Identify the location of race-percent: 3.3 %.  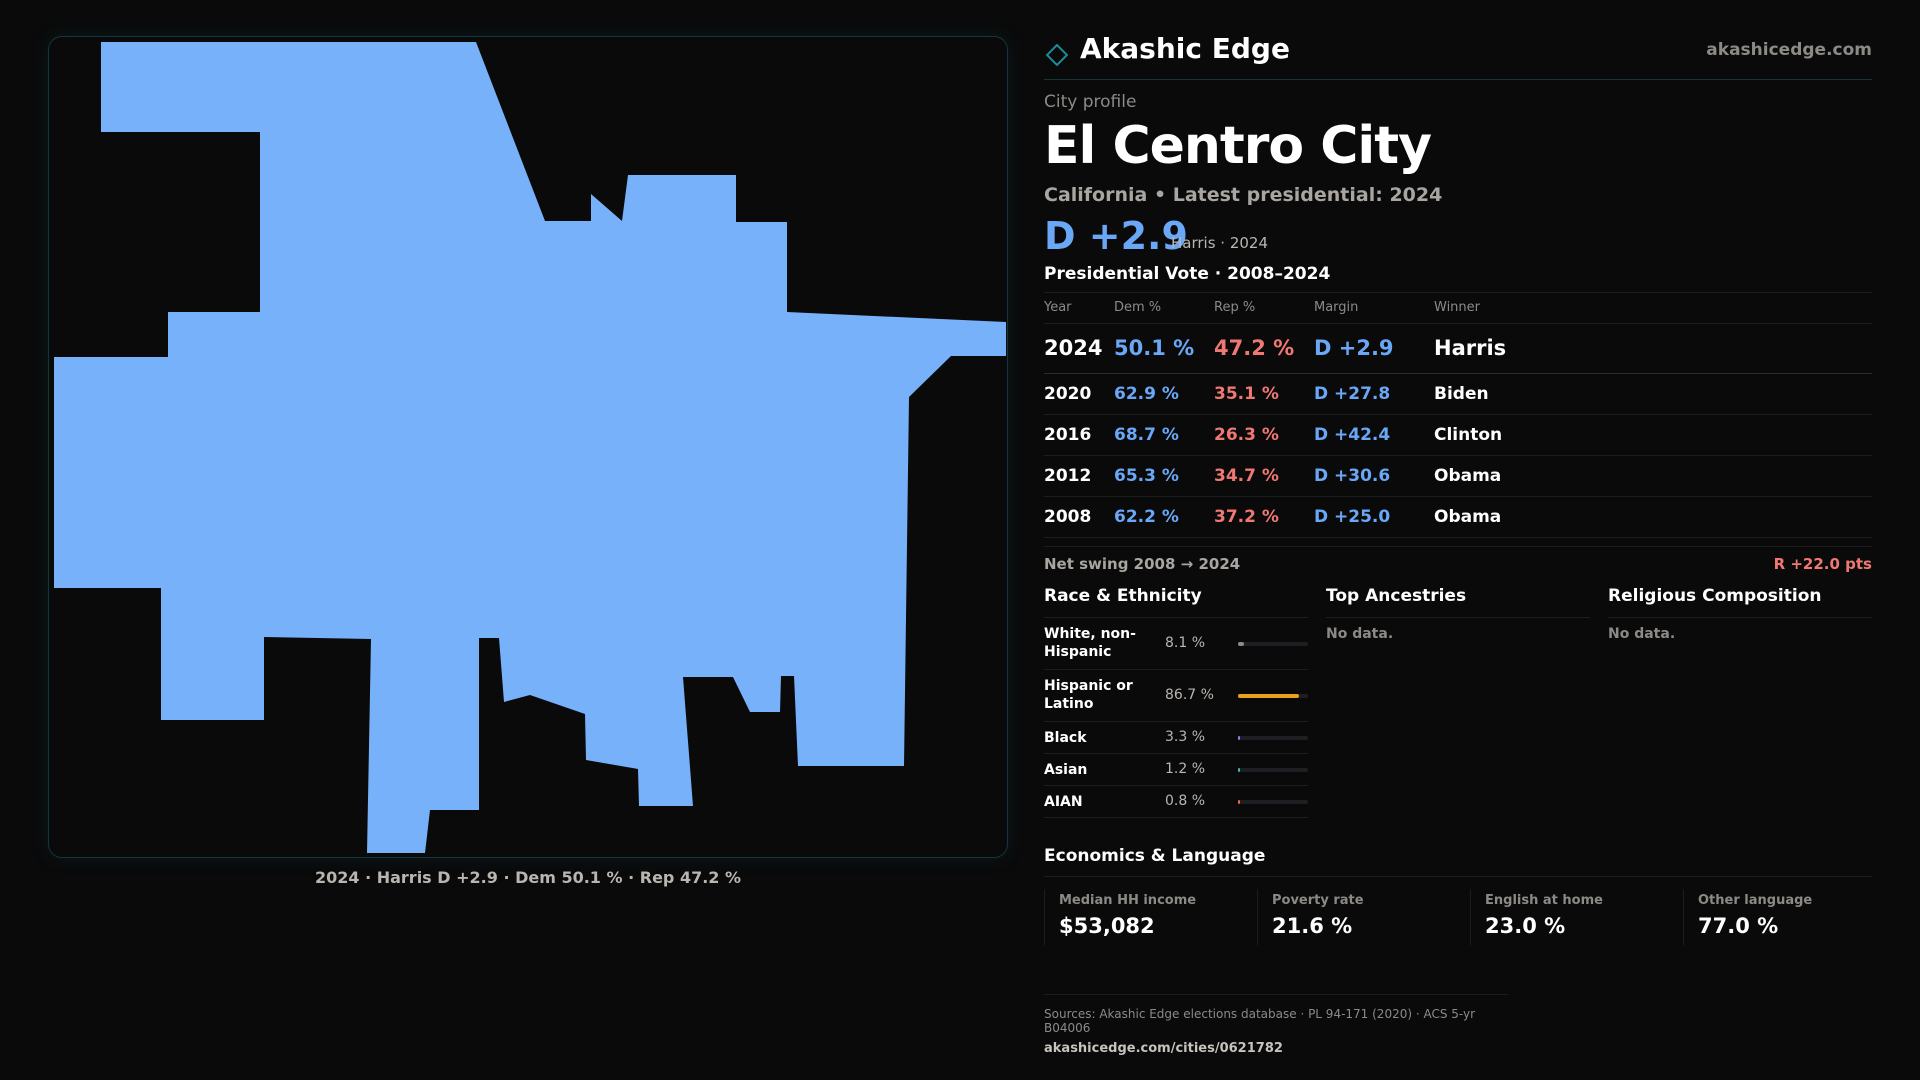
(1185, 736).